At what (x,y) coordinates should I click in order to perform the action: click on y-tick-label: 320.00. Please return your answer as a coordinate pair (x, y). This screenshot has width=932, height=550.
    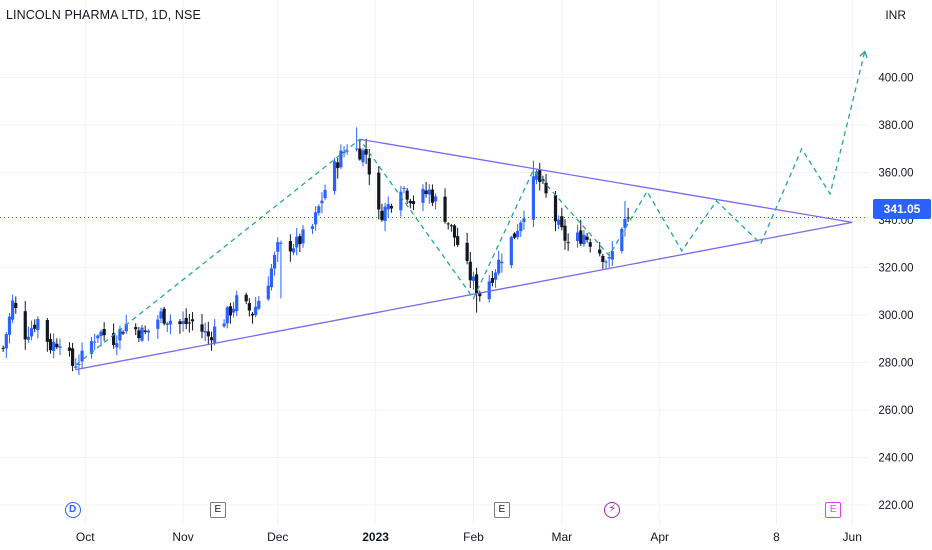
    Looking at the image, I should click on (895, 269).